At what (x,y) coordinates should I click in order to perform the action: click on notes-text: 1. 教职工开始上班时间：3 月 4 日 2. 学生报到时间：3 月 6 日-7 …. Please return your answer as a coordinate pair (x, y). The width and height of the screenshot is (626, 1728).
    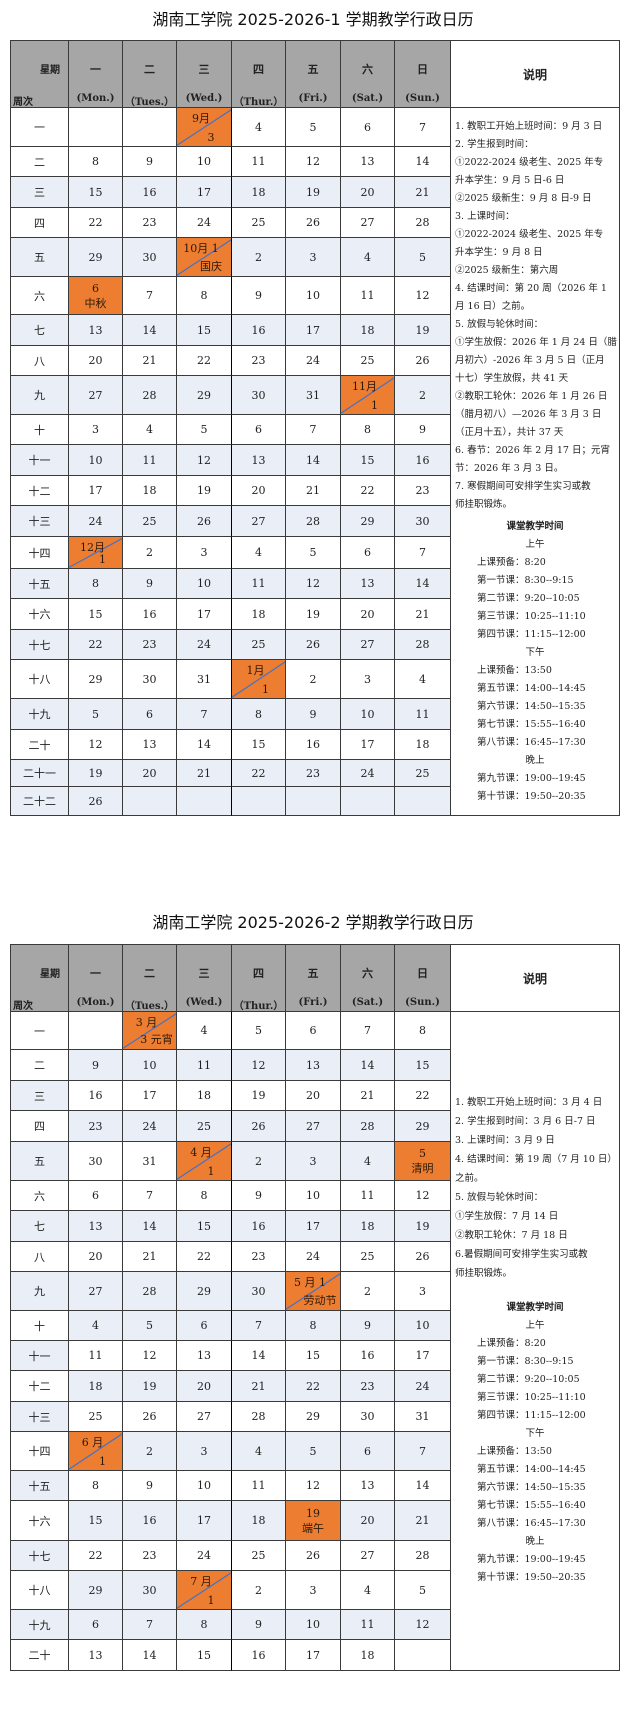
    Looking at the image, I should click on (536, 1188).